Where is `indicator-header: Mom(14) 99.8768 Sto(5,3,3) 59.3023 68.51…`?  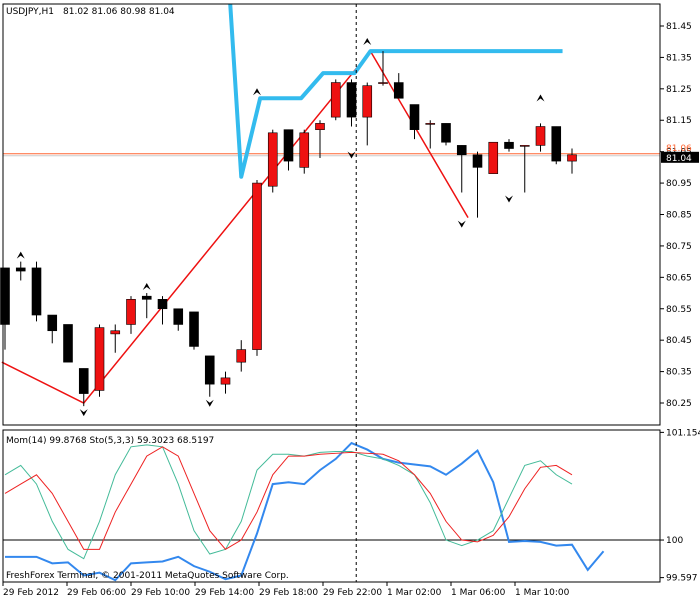
indicator-header: Mom(14) 99.8768 Sto(5,3,3) 59.3023 68.51… is located at coordinates (110, 441).